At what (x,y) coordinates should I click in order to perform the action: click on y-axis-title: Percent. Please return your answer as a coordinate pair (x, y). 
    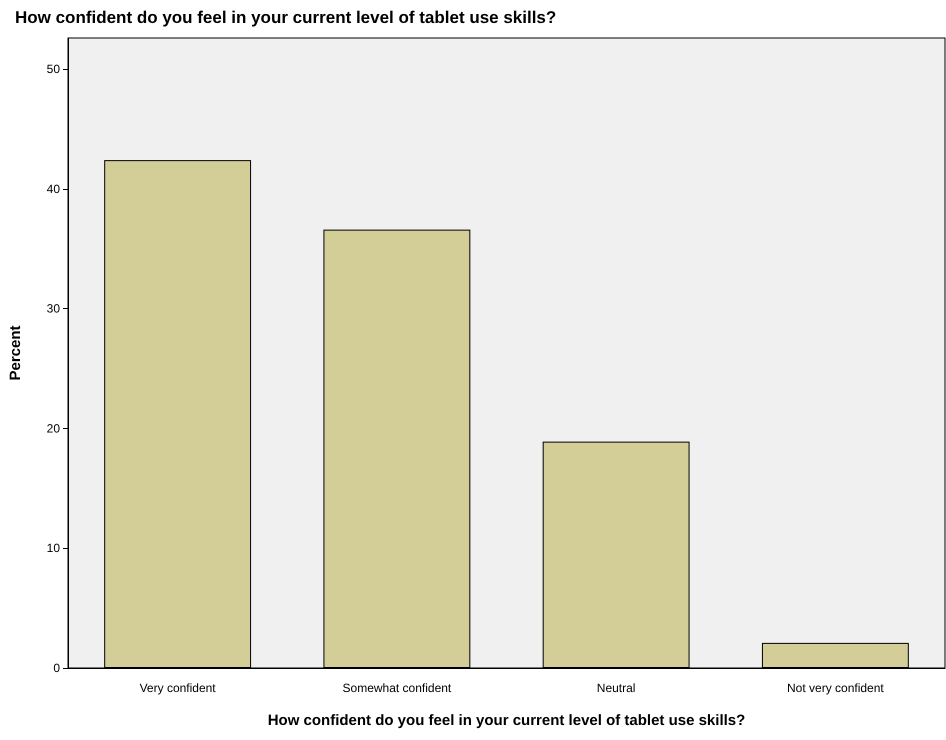
    Looking at the image, I should click on (15, 353).